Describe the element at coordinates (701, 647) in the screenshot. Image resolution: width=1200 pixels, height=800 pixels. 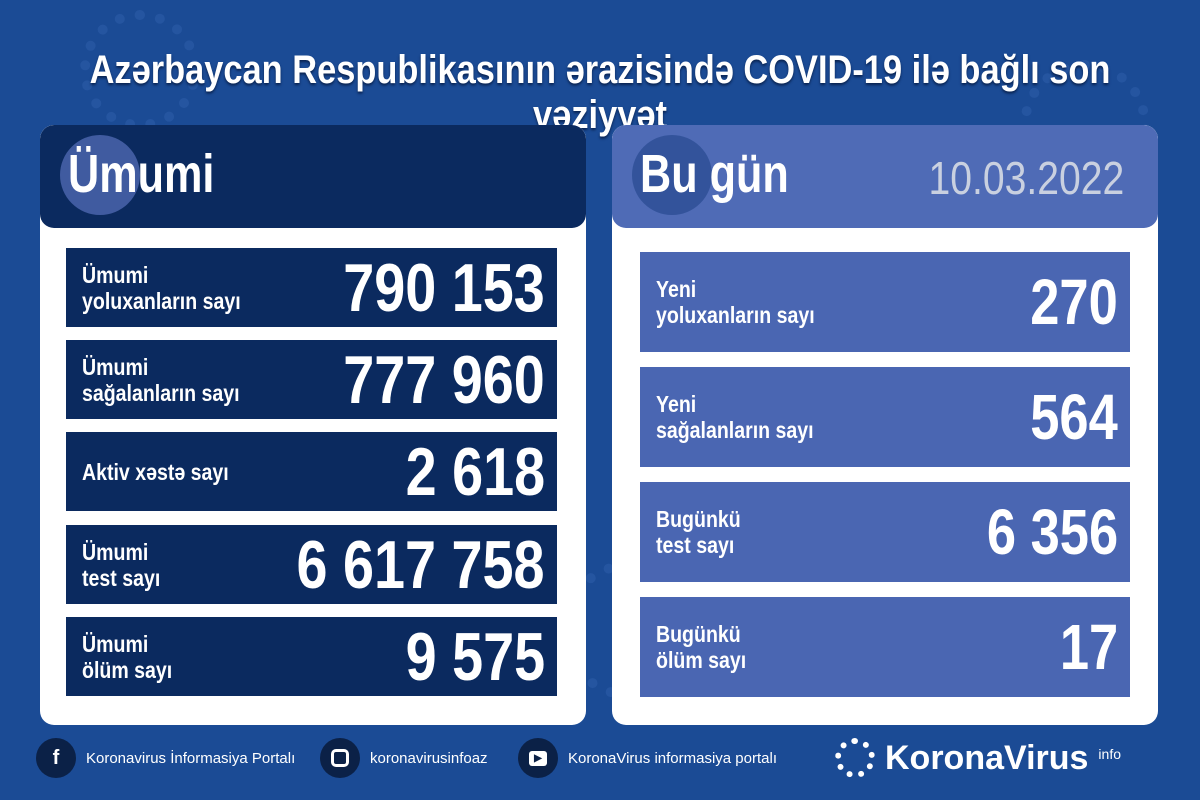
I see `stat-label: Bugünkü ölüm sayı` at that location.